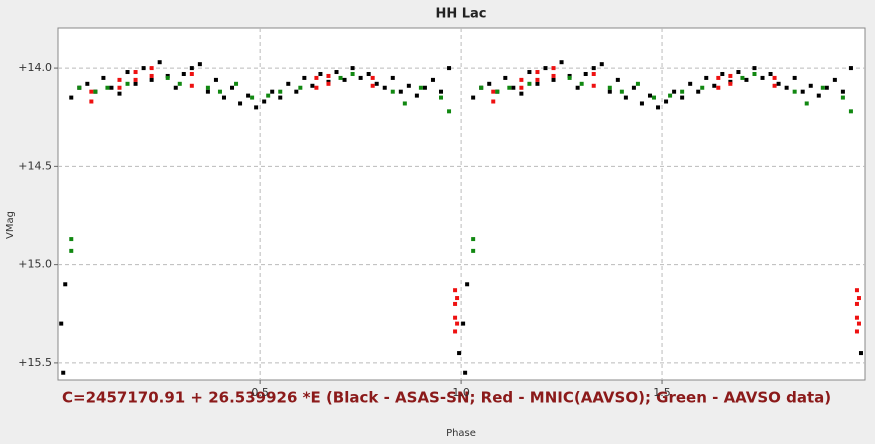 The image size is (875, 444). I want to click on y-tick-label: +15.5, so click(35, 362).